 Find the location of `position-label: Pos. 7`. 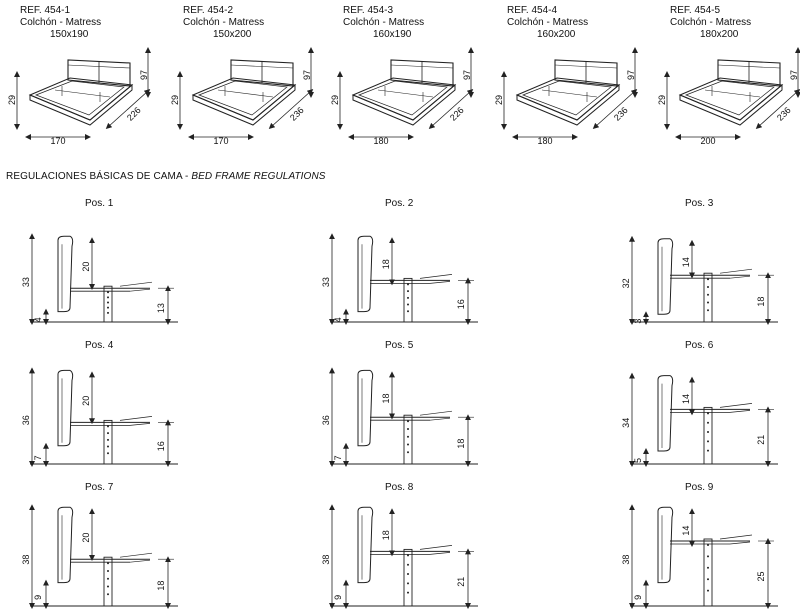

position-label: Pos. 7 is located at coordinates (99, 487).